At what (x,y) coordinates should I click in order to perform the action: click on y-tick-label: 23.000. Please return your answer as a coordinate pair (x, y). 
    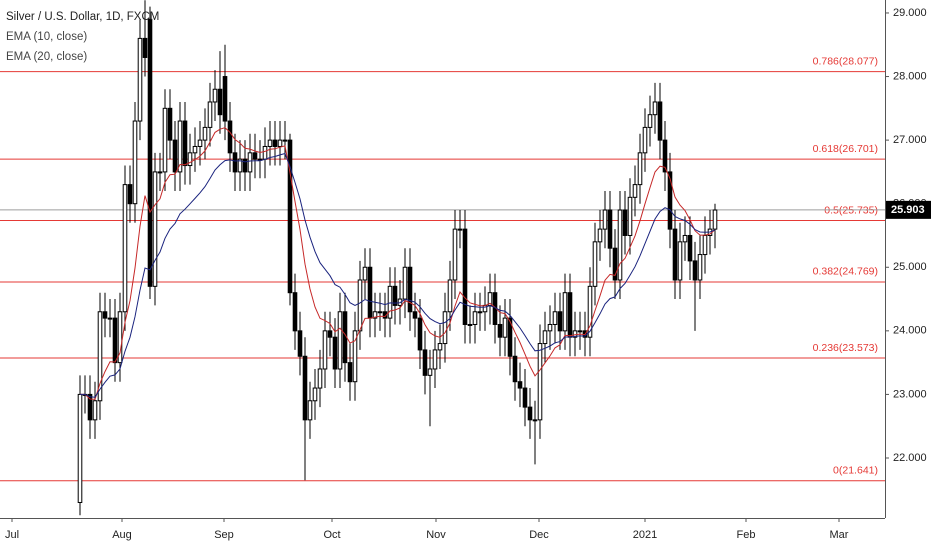
    Looking at the image, I should click on (910, 394).